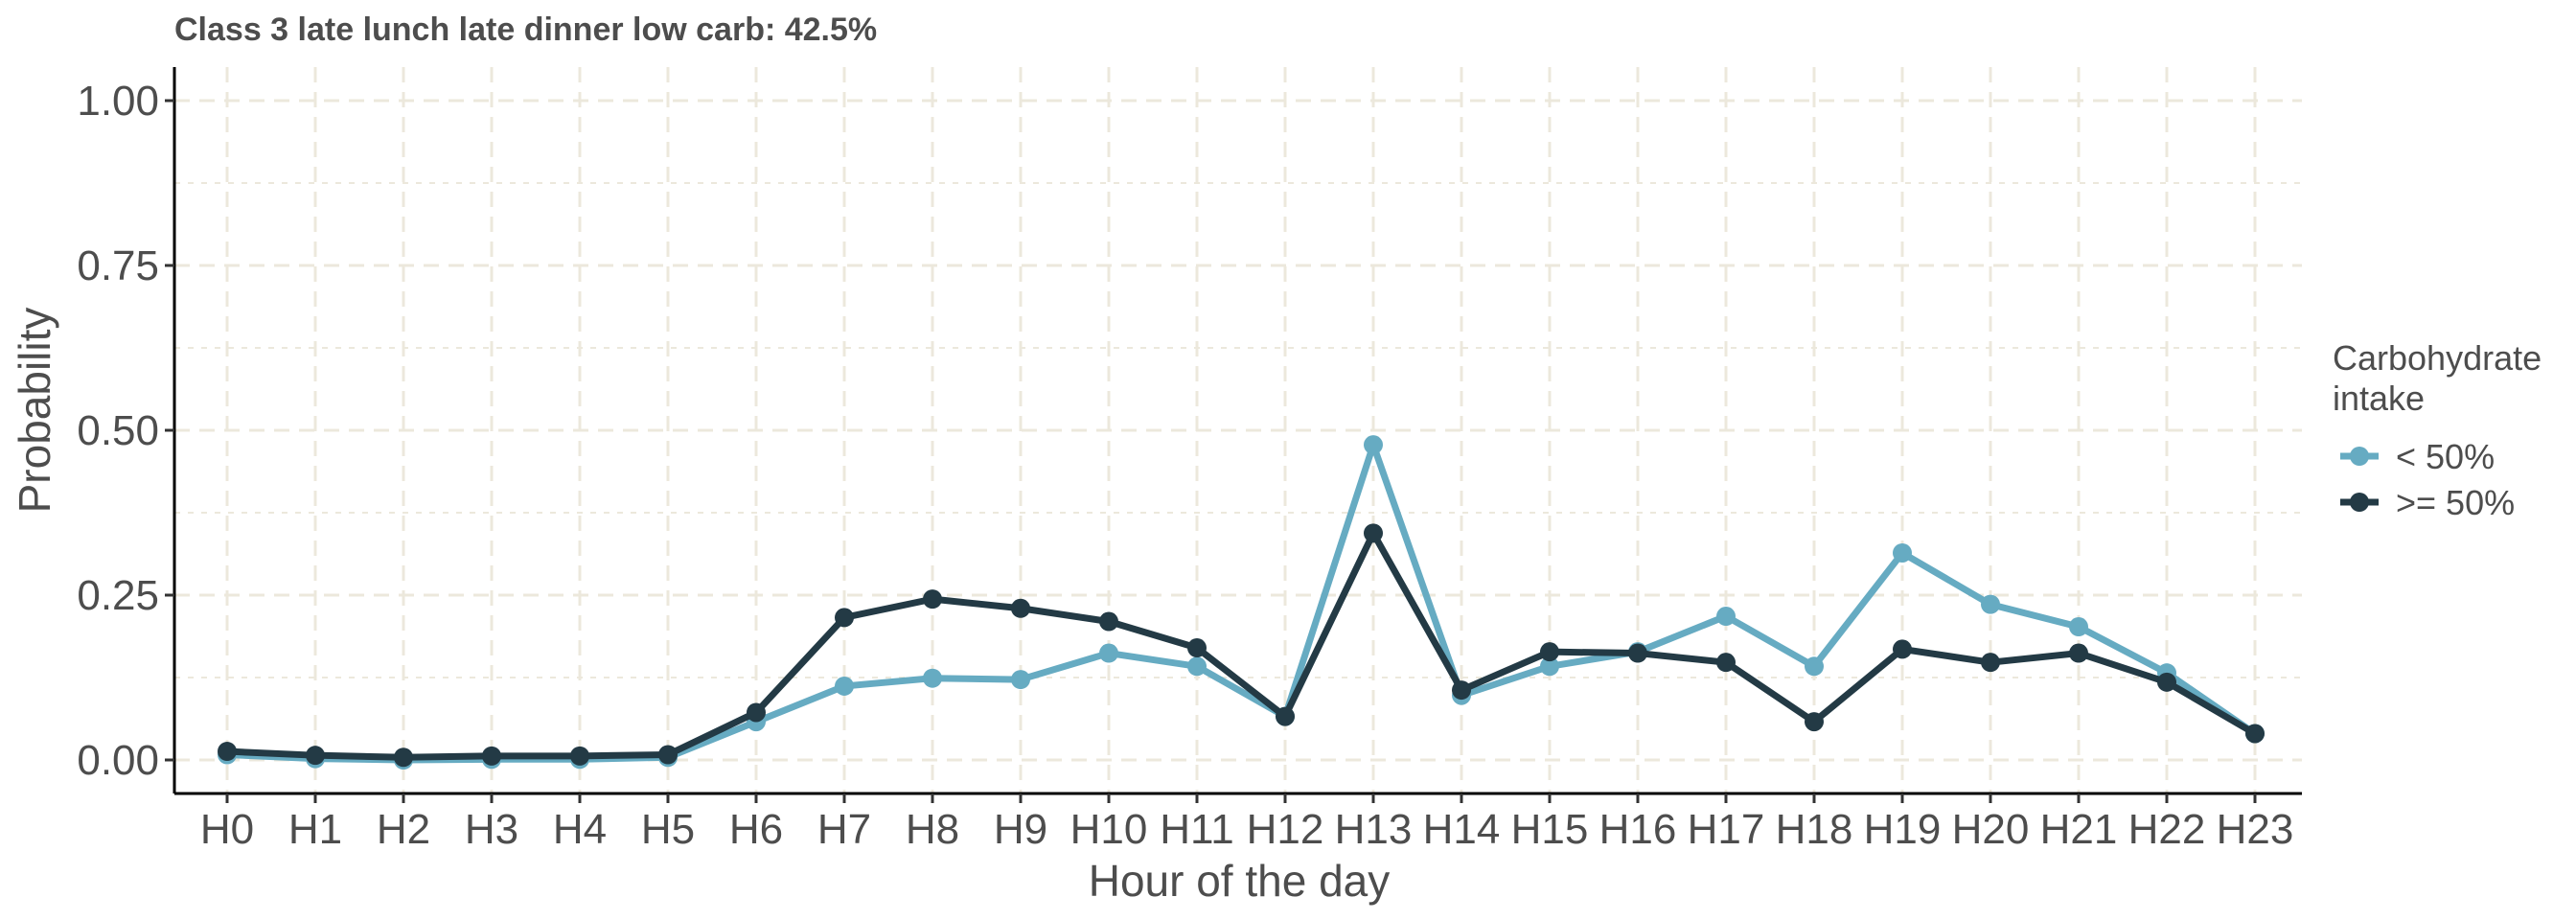 The image size is (2576, 920). I want to click on x-tick-label: H3, so click(491, 829).